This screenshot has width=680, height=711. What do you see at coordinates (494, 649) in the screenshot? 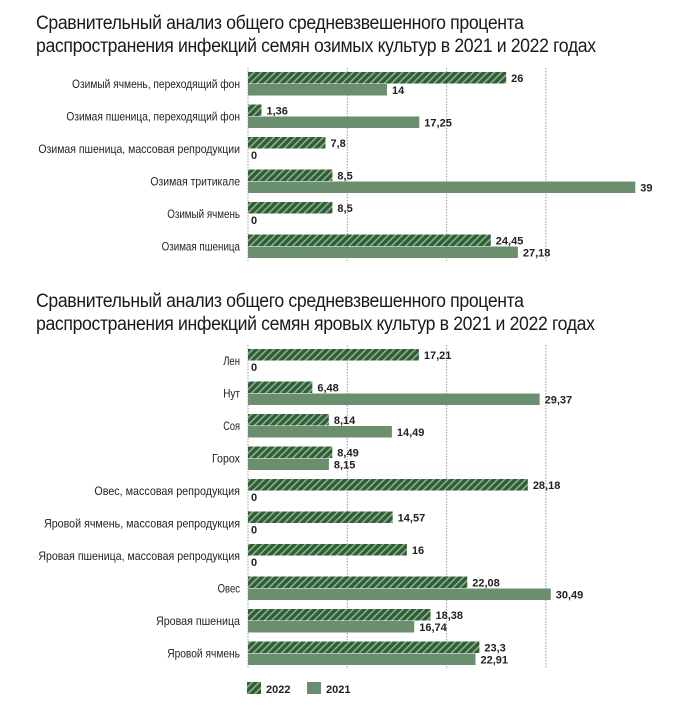
I see `data-label-2022: 23,3` at bounding box center [494, 649].